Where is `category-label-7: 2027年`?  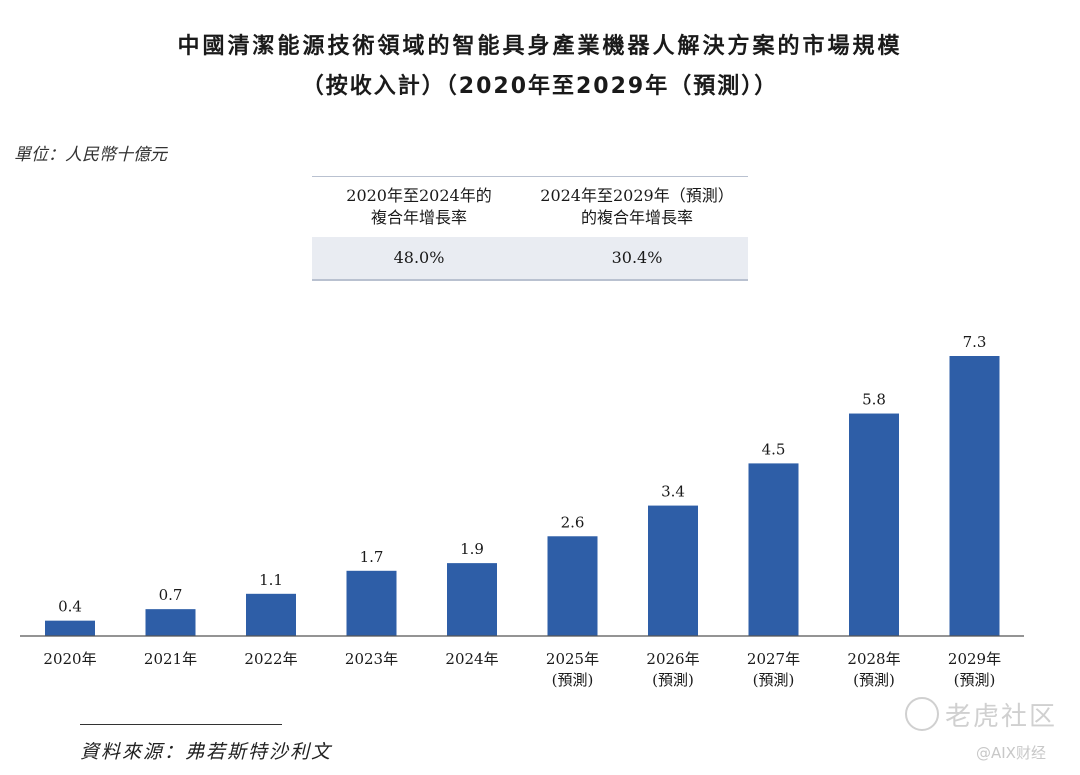 category-label-7: 2027年 is located at coordinates (773, 659).